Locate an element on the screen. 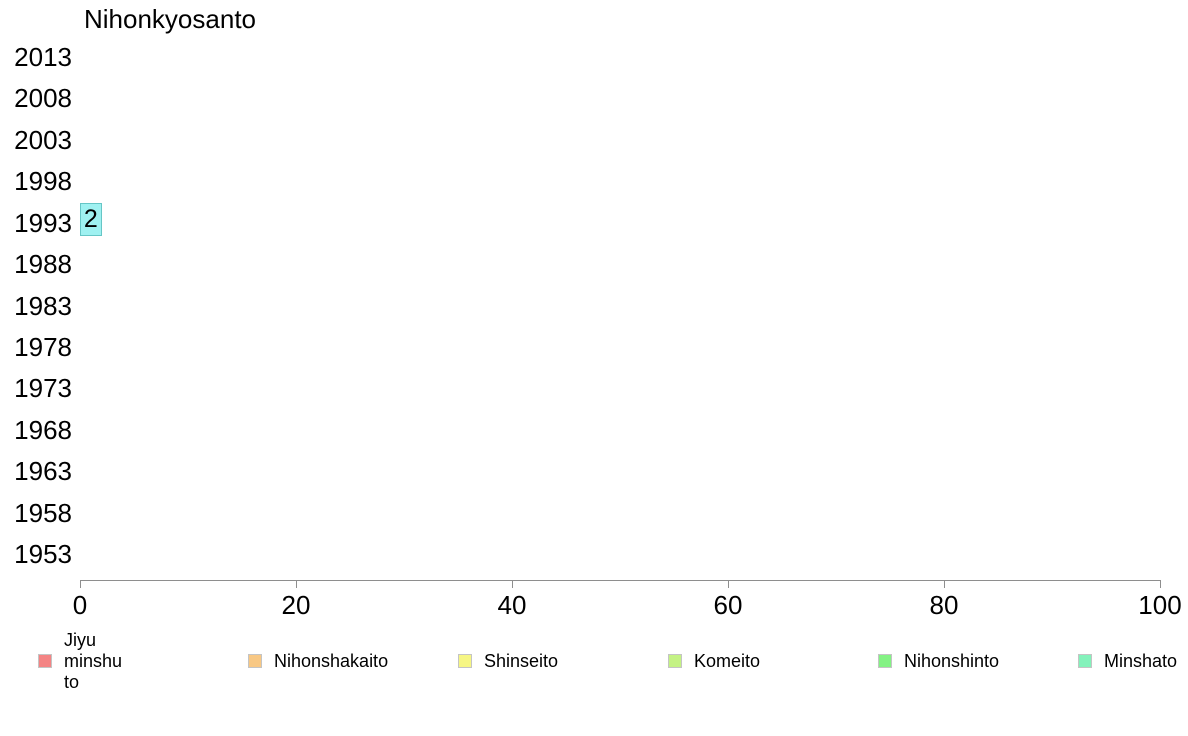  legend-item-minshato: Minshato is located at coordinates (1127, 661).